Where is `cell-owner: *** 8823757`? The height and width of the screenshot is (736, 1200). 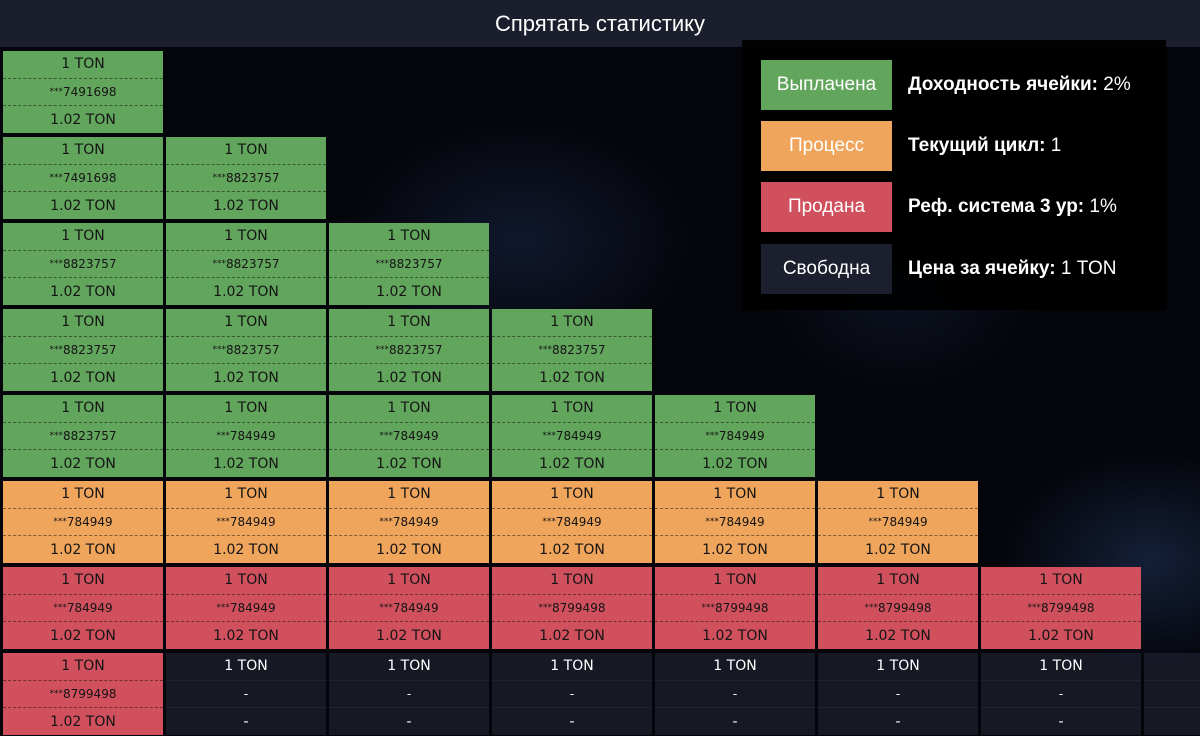
cell-owner: *** 8823757 is located at coordinates (409, 263).